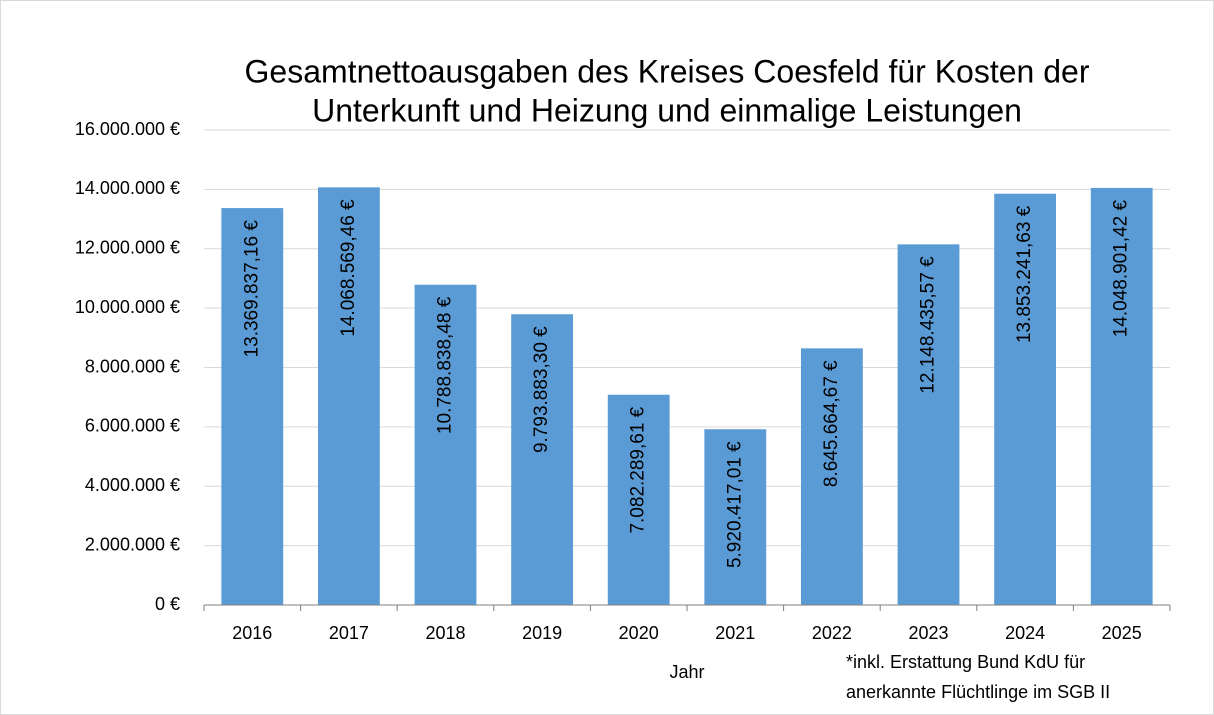 This screenshot has width=1214, height=715. What do you see at coordinates (831, 423) in the screenshot?
I see `data-label: 8.645.664,67 €` at bounding box center [831, 423].